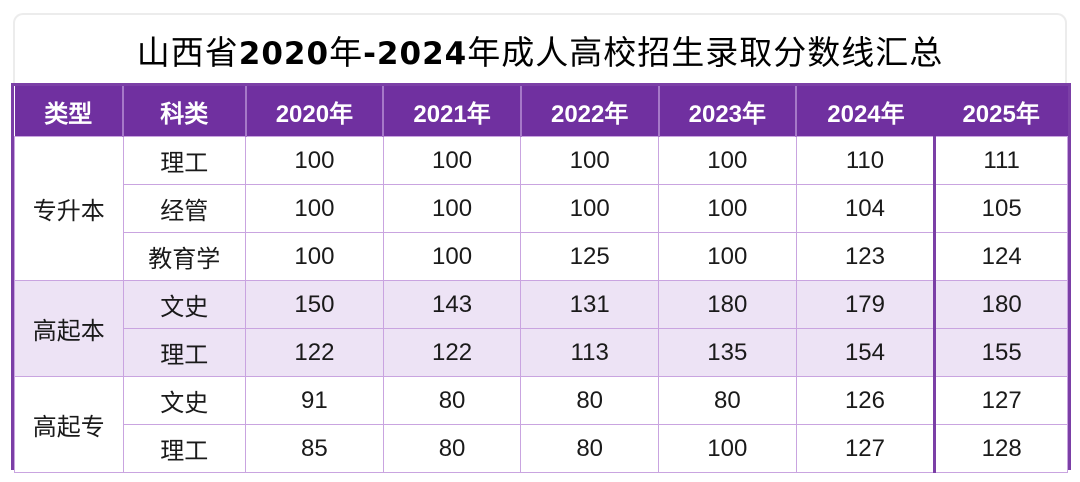 Image resolution: width=1080 pixels, height=482 pixels. What do you see at coordinates (589, 352) in the screenshot?
I see `score-cell: 113` at bounding box center [589, 352].